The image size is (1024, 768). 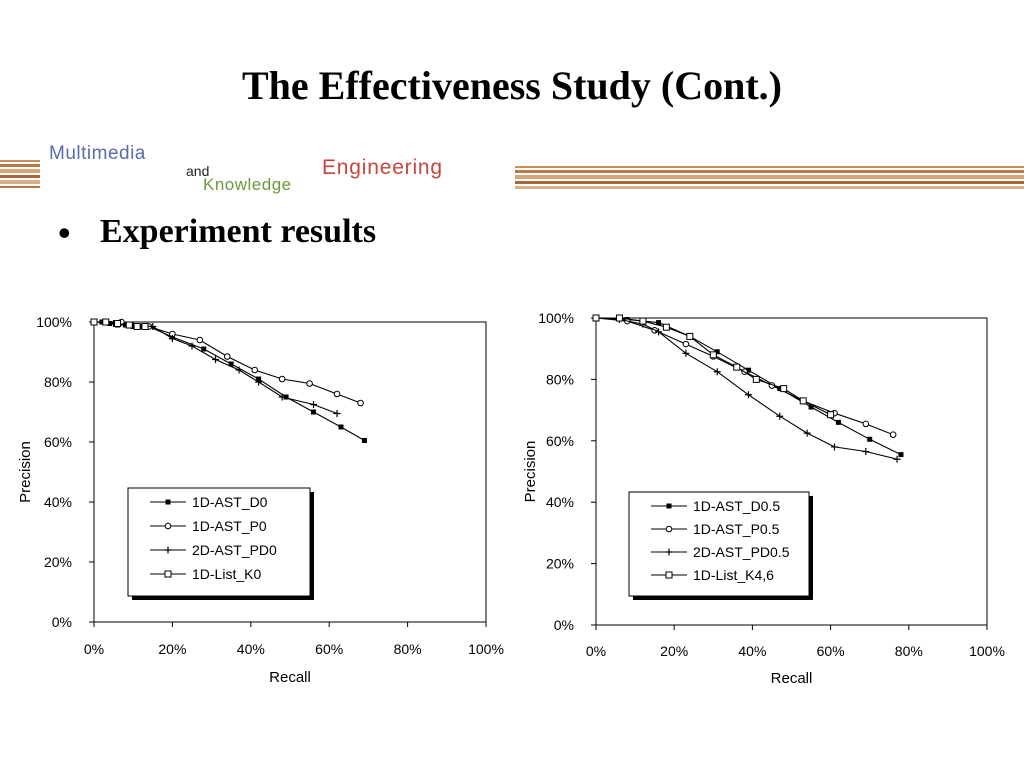 I want to click on banner, so click(x=512, y=171).